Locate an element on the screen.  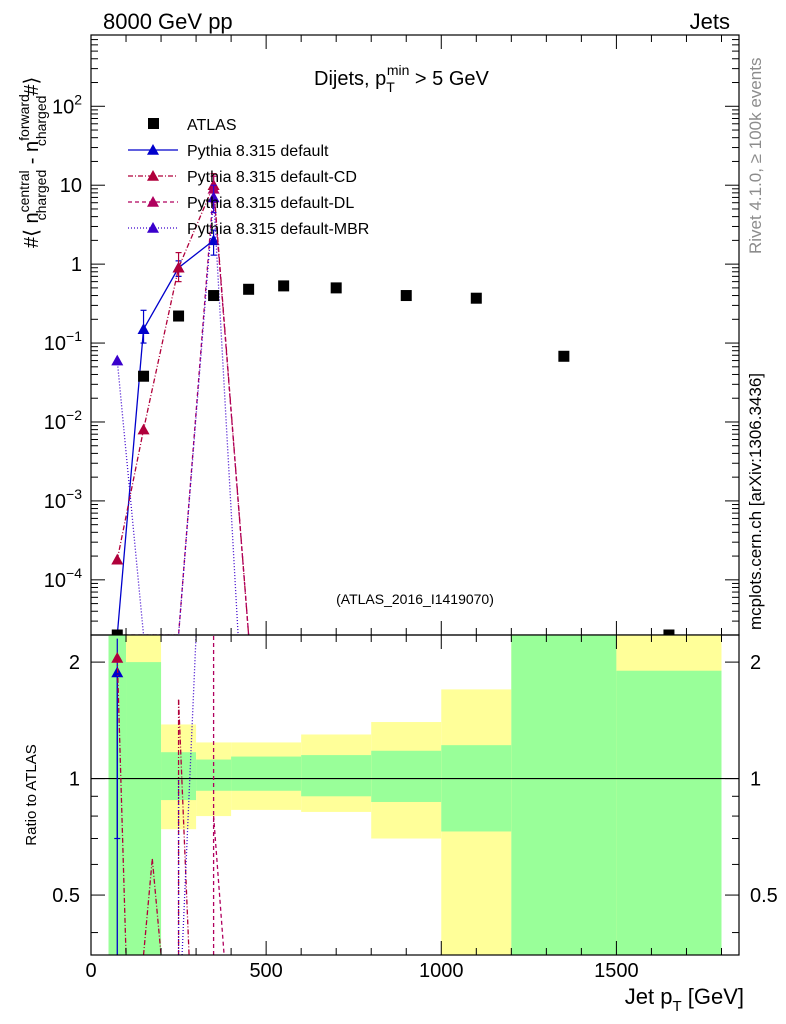
legend-label-2: Pythia 8.315 default-DL is located at coordinates (270, 203).